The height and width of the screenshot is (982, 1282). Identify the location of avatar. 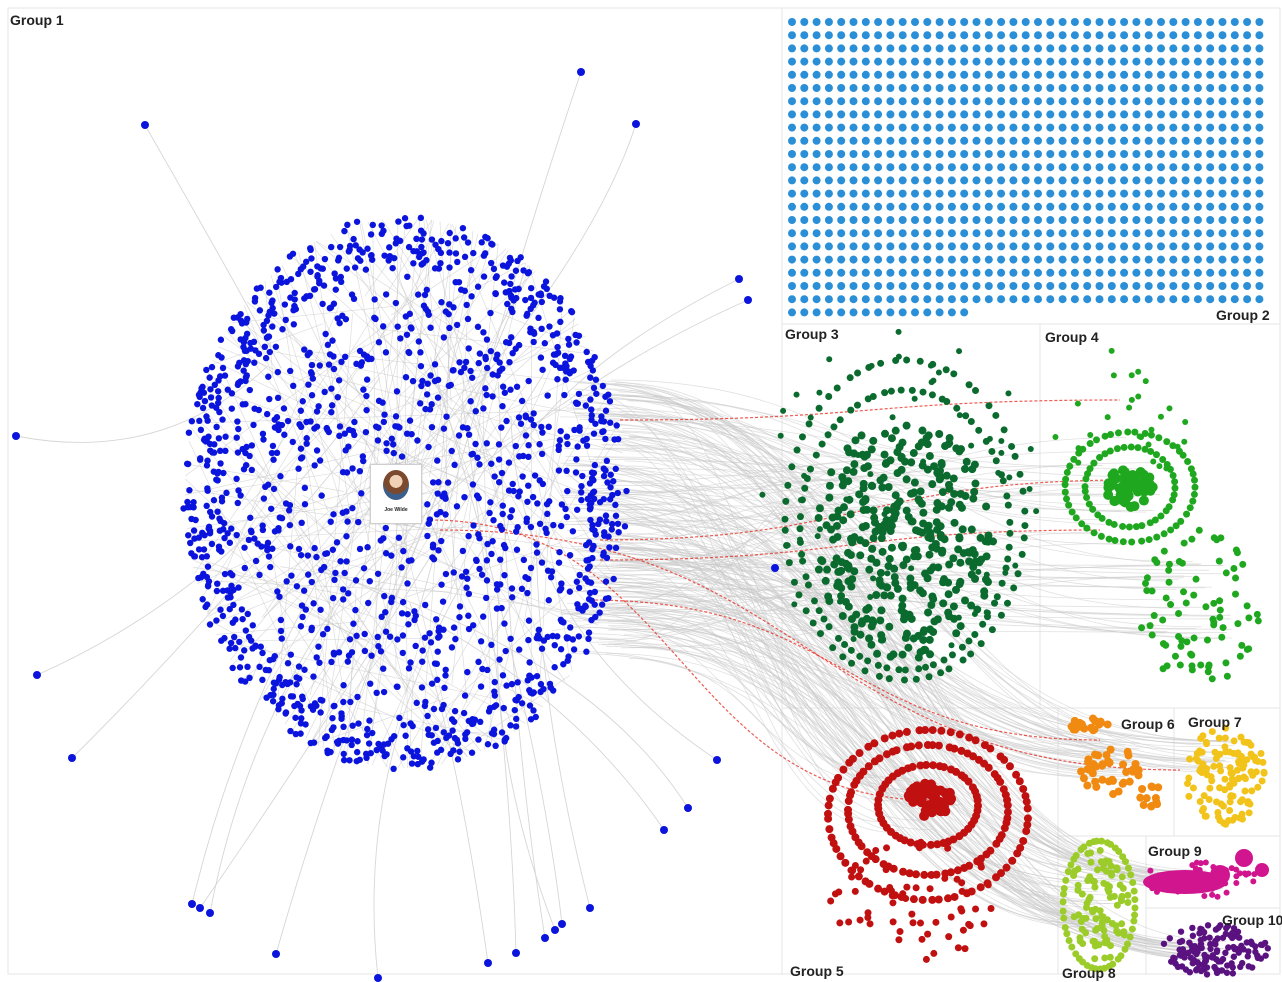
(396, 485).